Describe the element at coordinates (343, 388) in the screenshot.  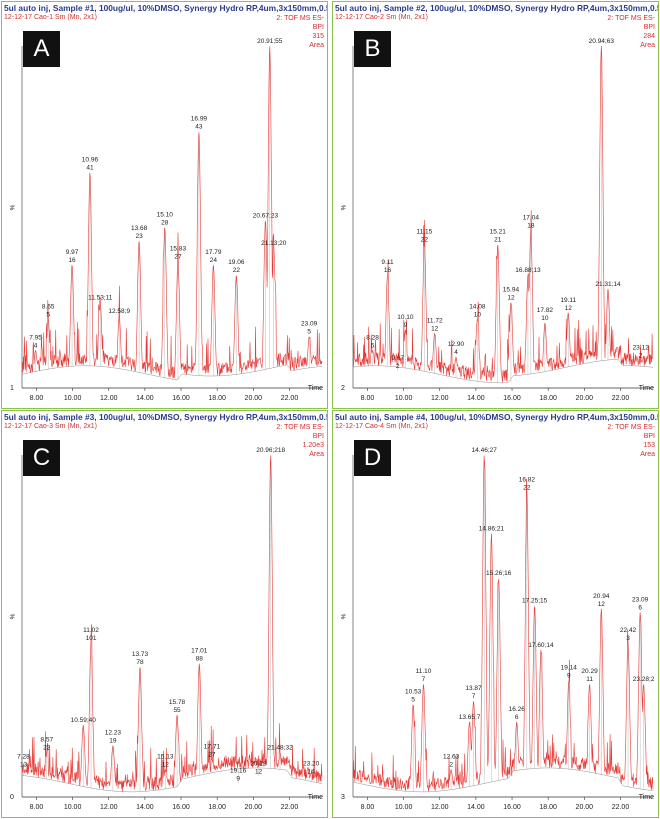
I see `y-min-label: 2` at that location.